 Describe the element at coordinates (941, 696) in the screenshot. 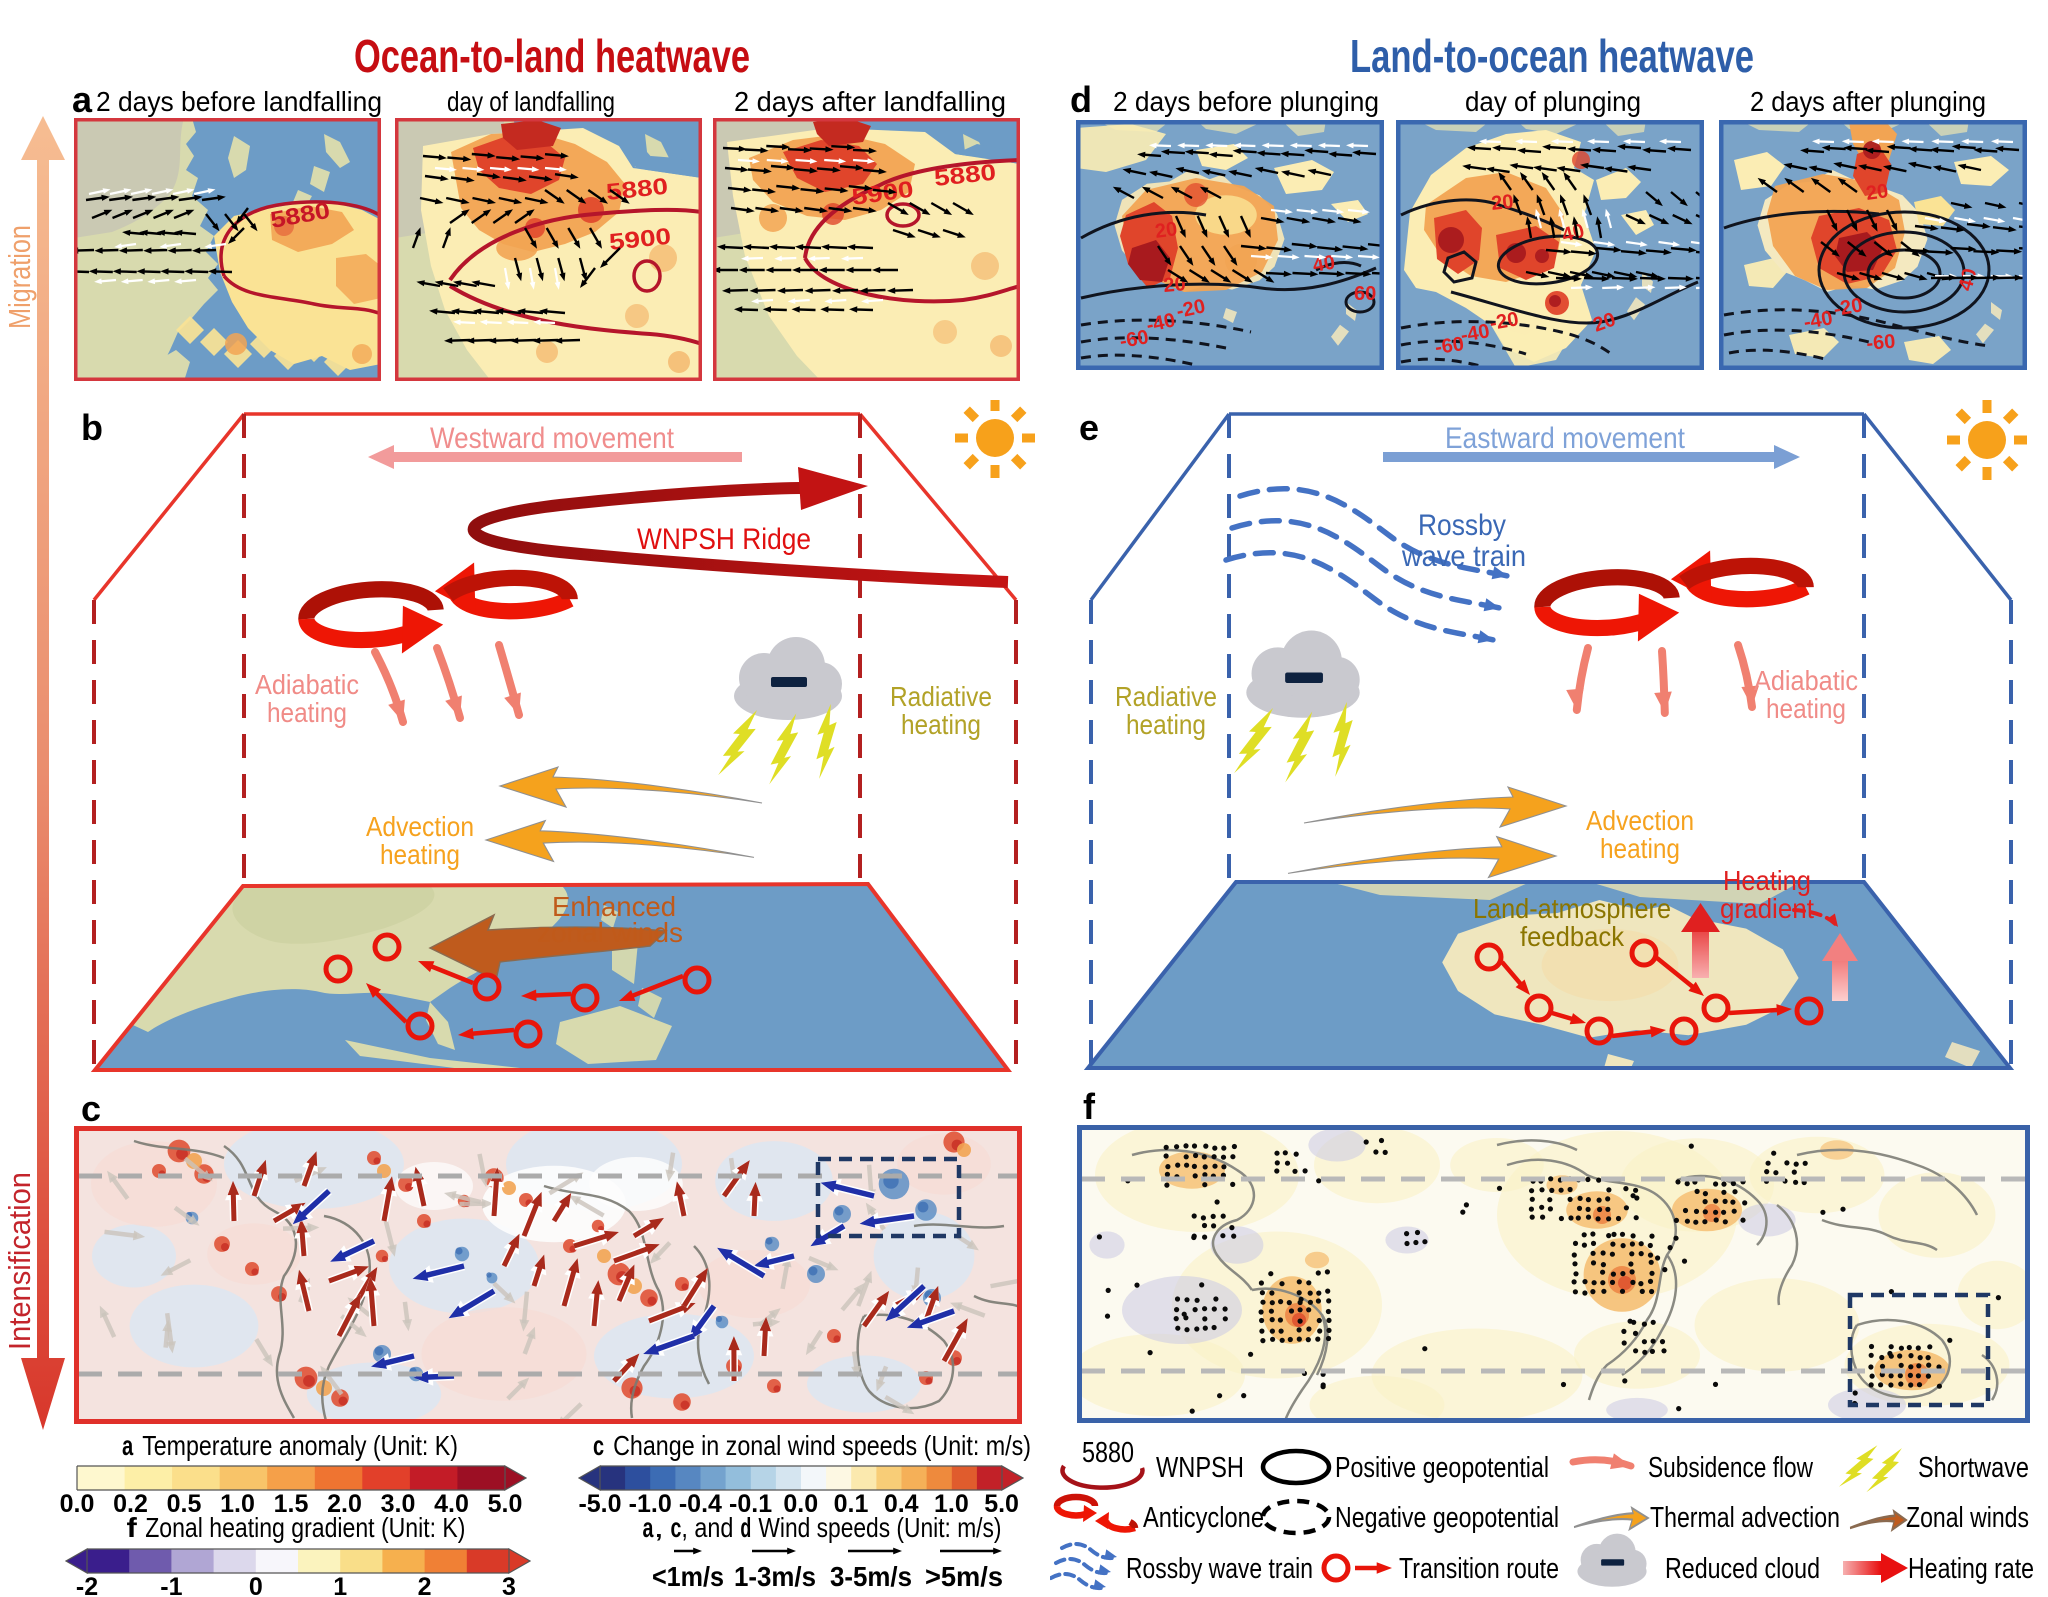

I see `svg-text: Radiative` at that location.